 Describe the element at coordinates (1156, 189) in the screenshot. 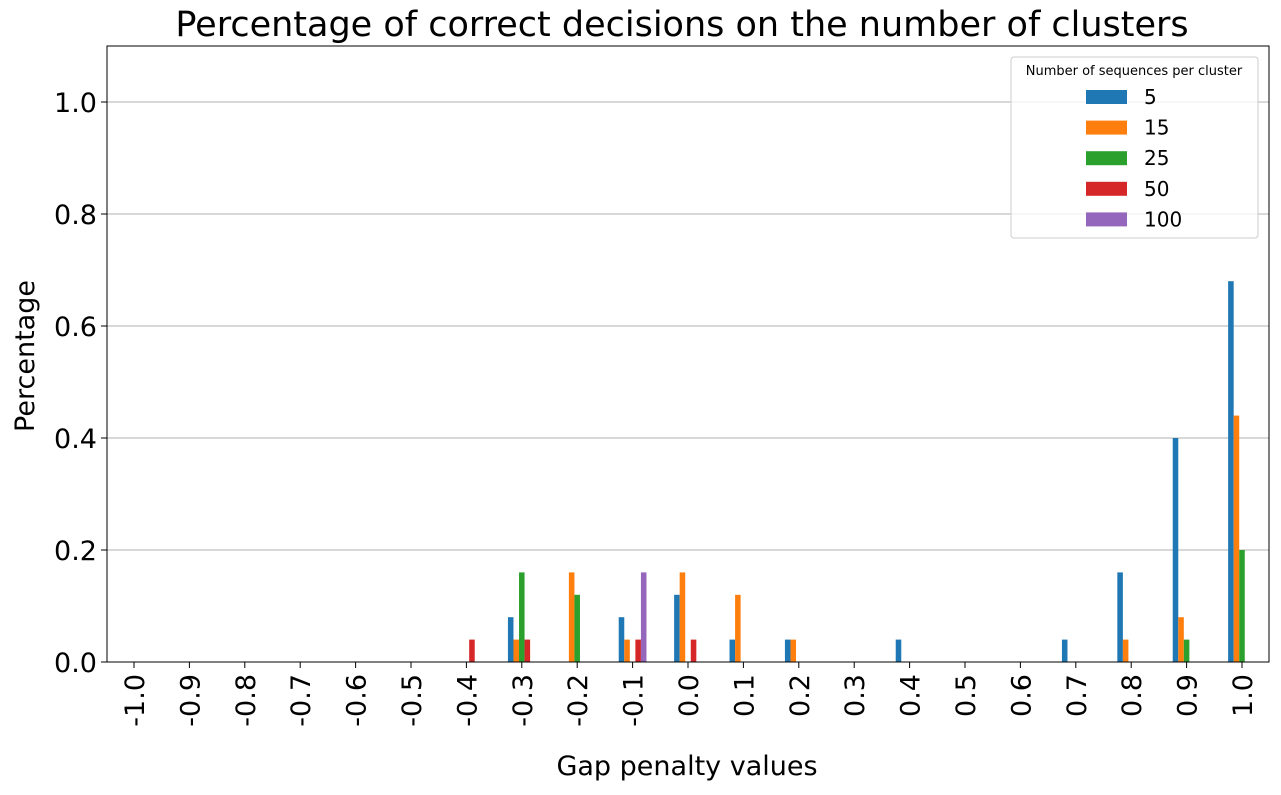

I see `legend-label-50: 50` at that location.